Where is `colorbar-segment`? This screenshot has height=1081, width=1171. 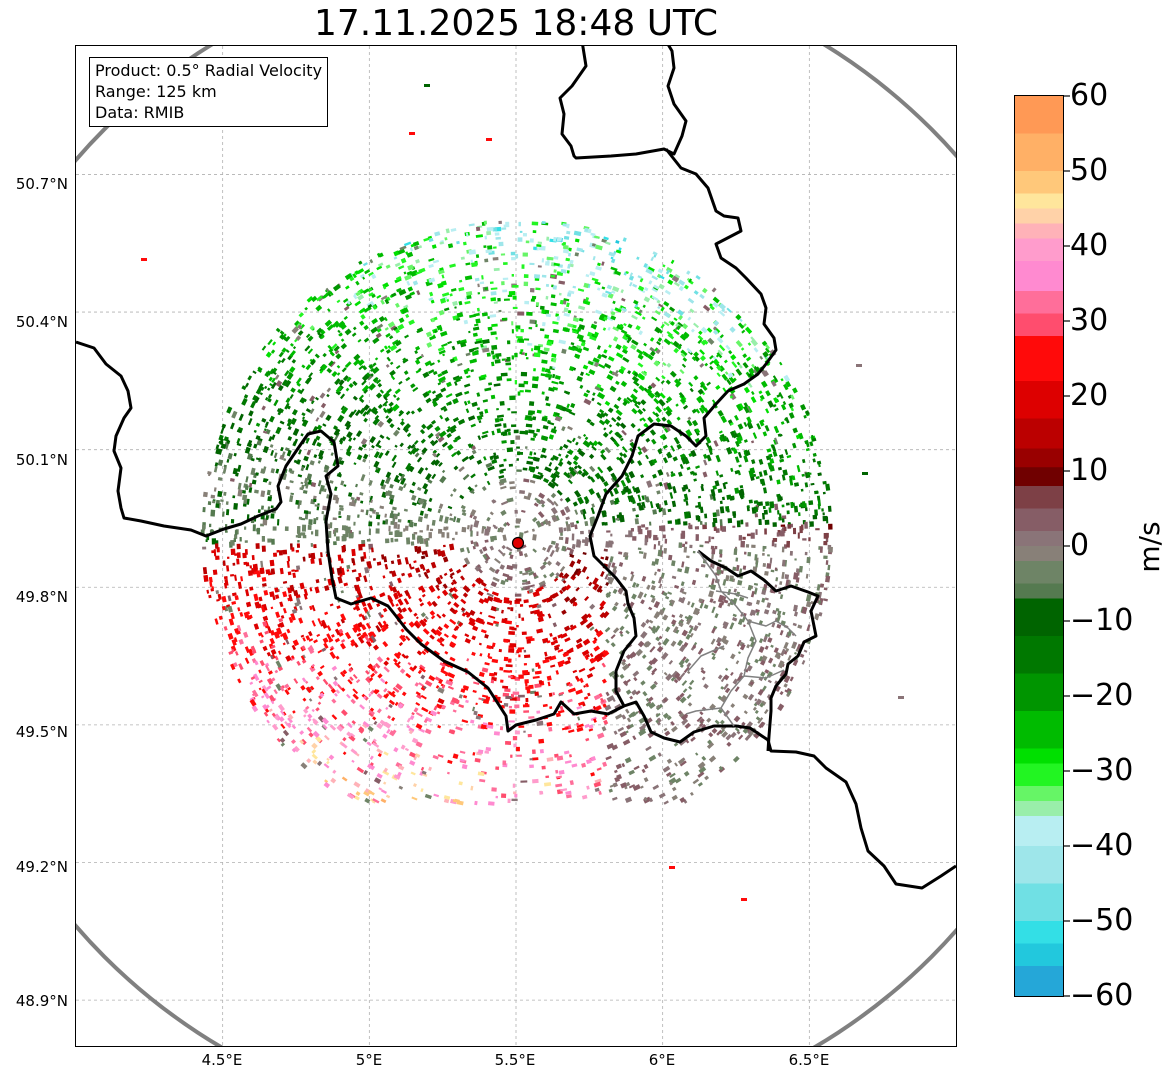 colorbar-segment is located at coordinates (1039, 730).